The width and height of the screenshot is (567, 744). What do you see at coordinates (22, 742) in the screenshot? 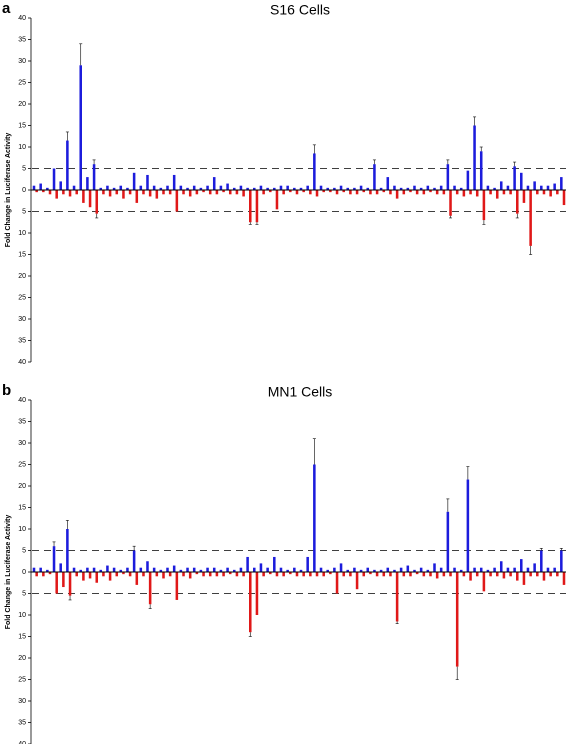
I see `y-tick-label: 40` at bounding box center [22, 742].